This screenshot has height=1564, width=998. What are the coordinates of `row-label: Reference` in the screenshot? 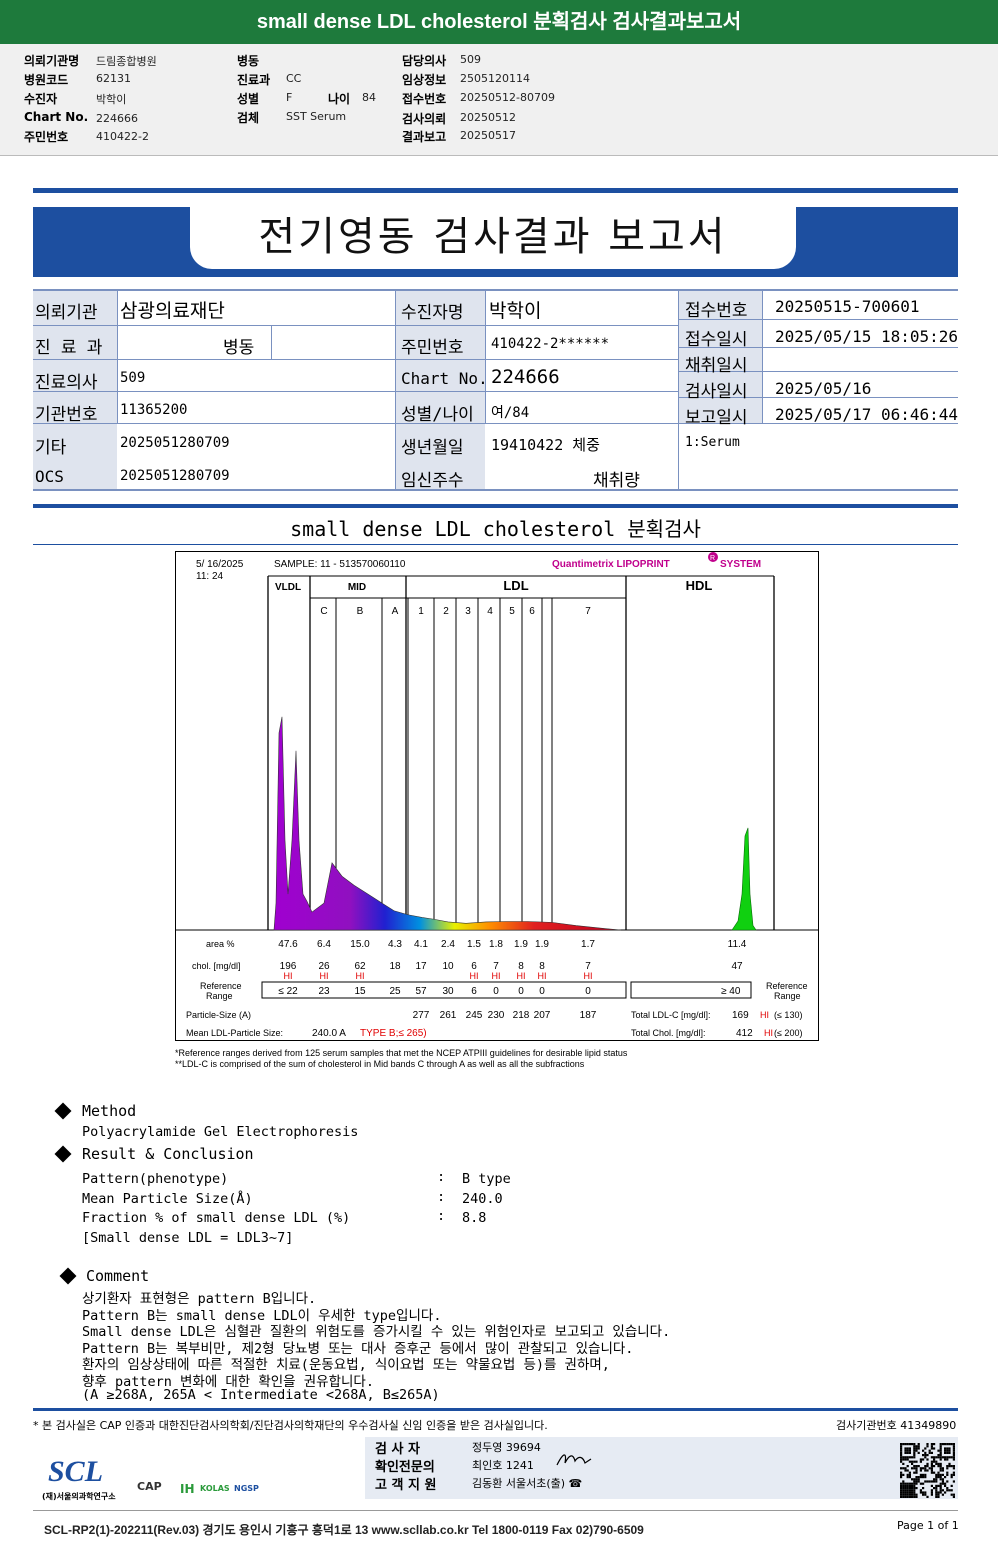 It's located at (787, 986).